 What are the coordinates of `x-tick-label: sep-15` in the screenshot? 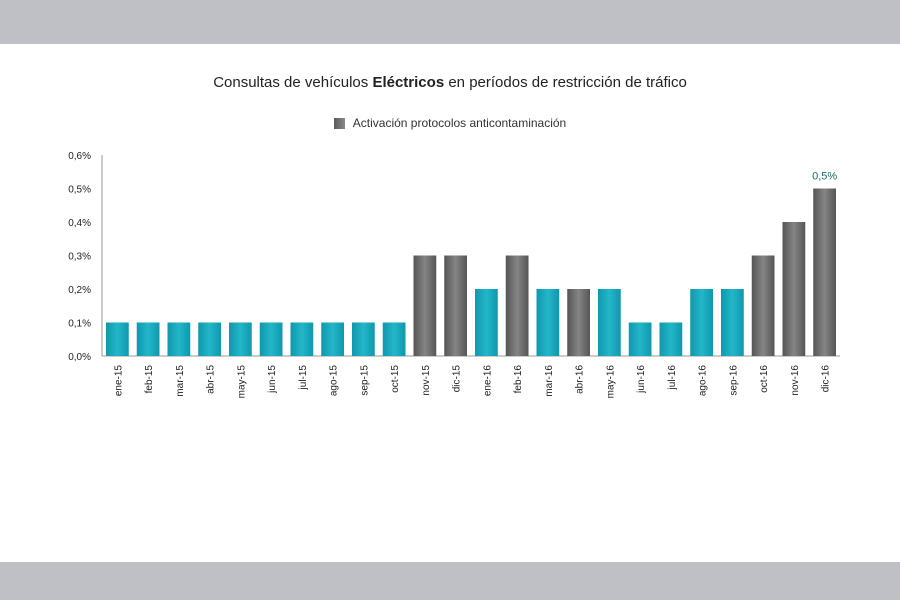 It's located at (364, 380).